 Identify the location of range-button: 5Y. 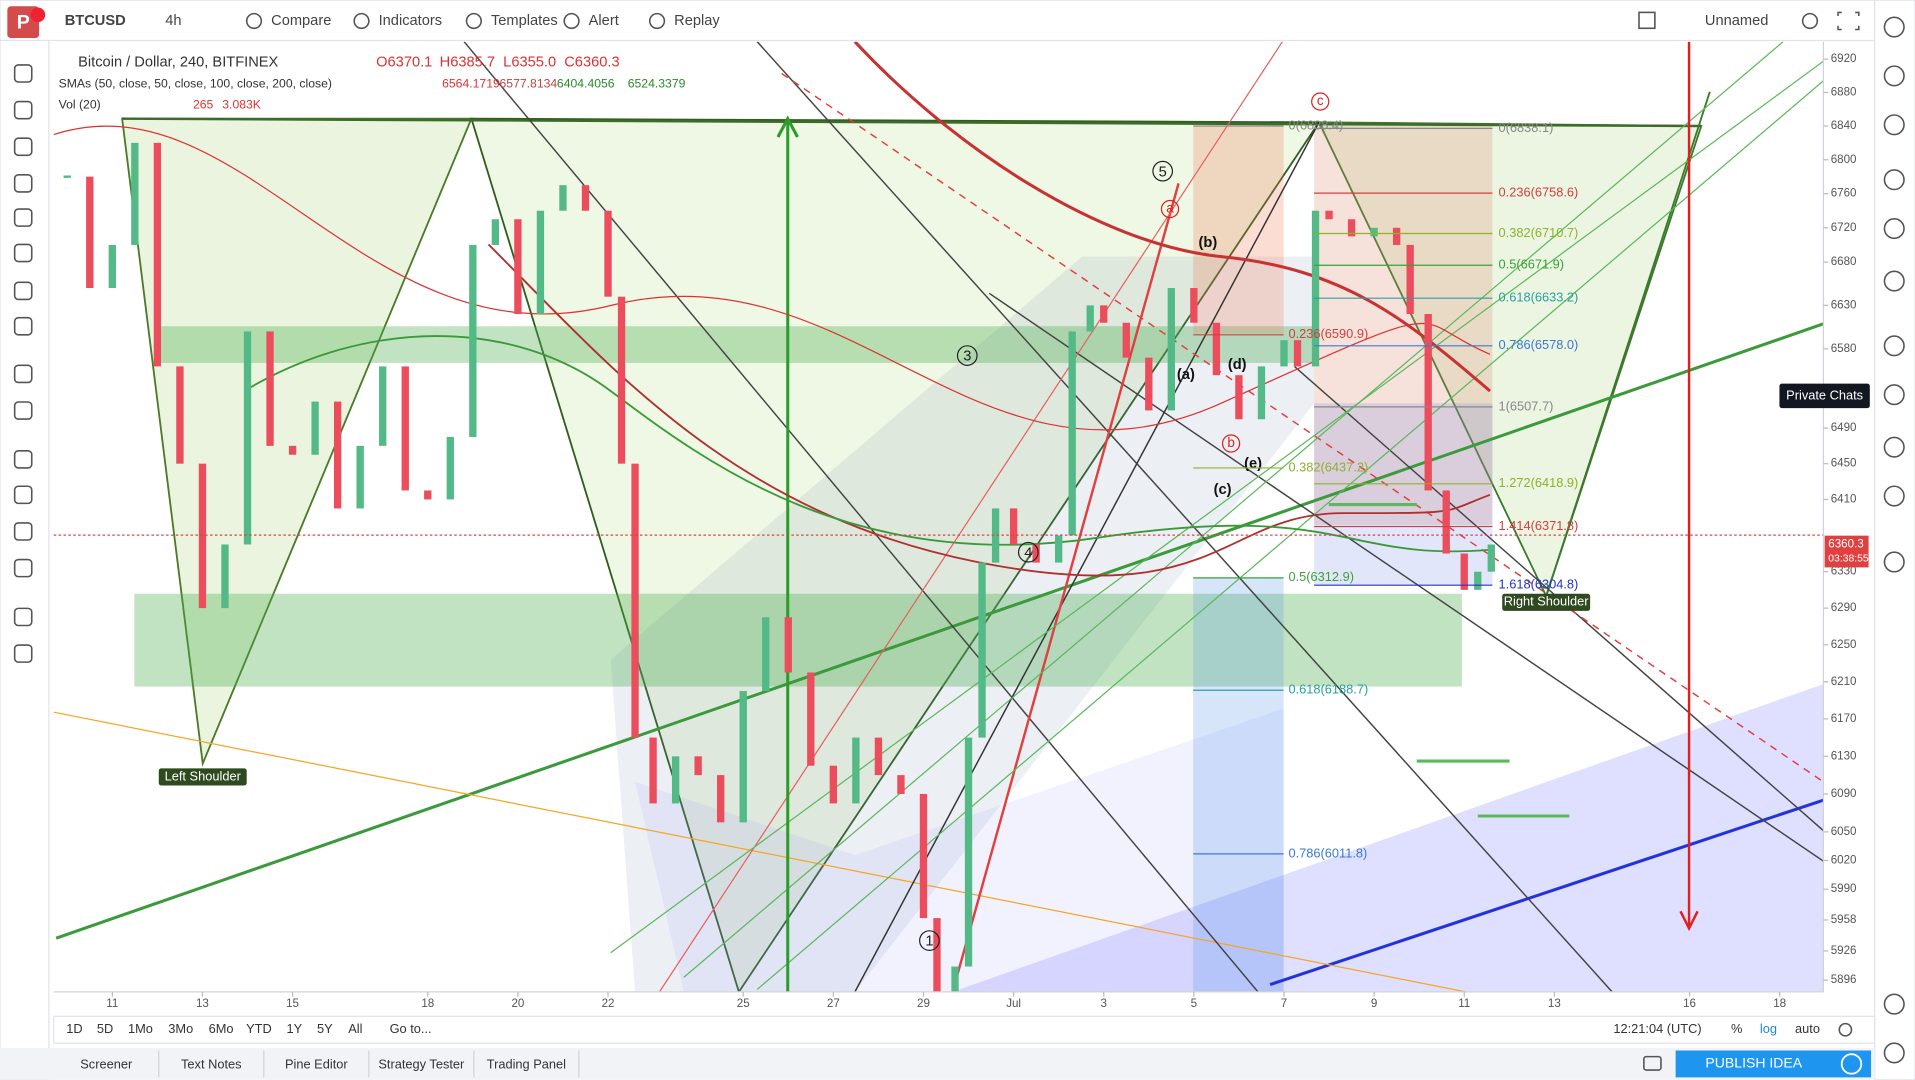
(325, 1028).